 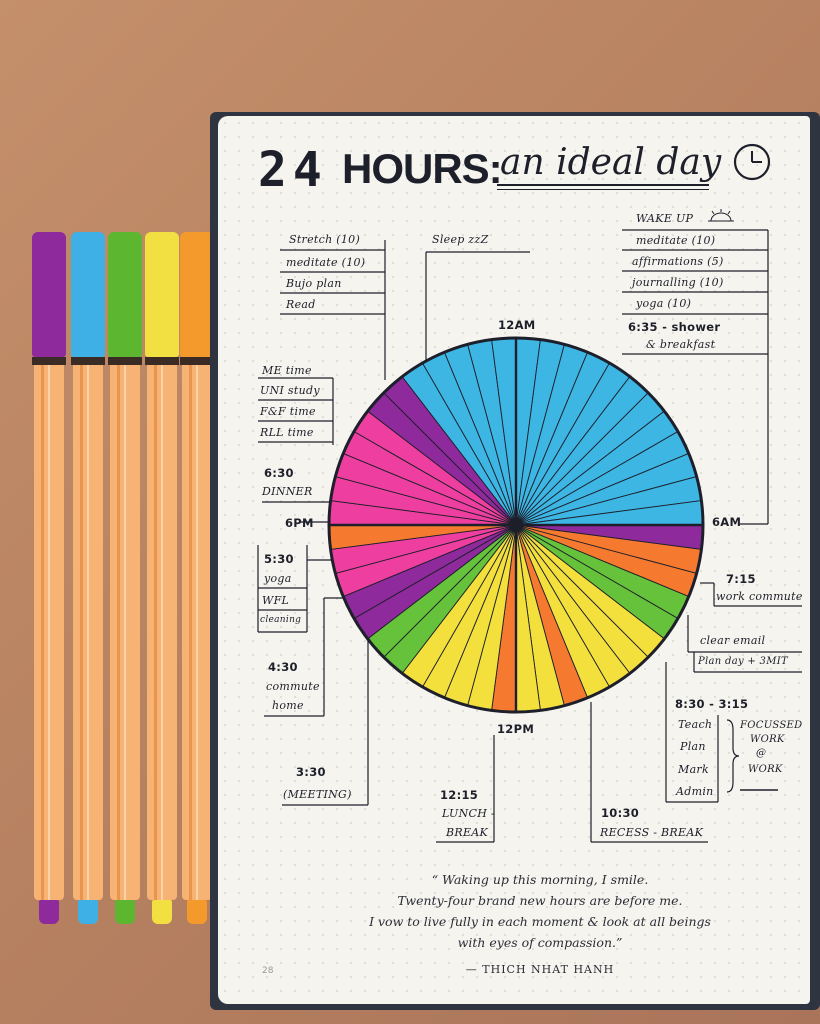 I want to click on me-time-item: ME time, so click(x=287, y=370).